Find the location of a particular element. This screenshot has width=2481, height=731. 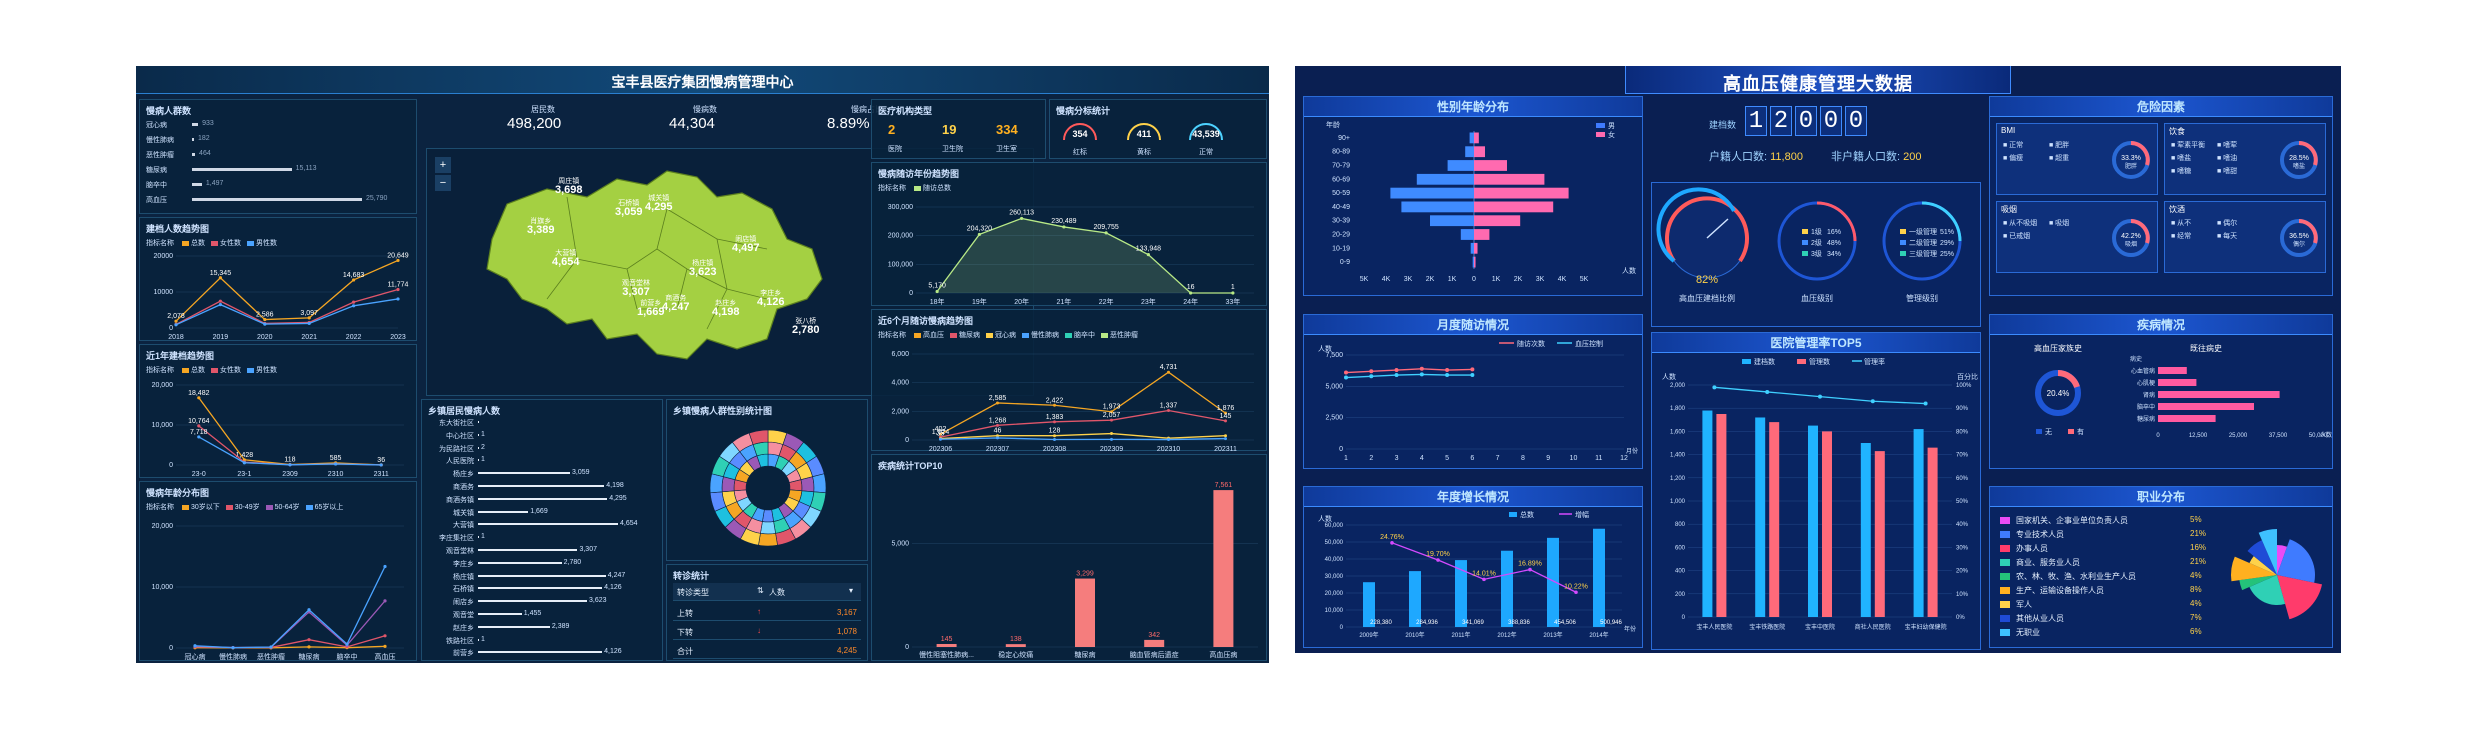

x-axis-label: 人数 is located at coordinates (1629, 270).